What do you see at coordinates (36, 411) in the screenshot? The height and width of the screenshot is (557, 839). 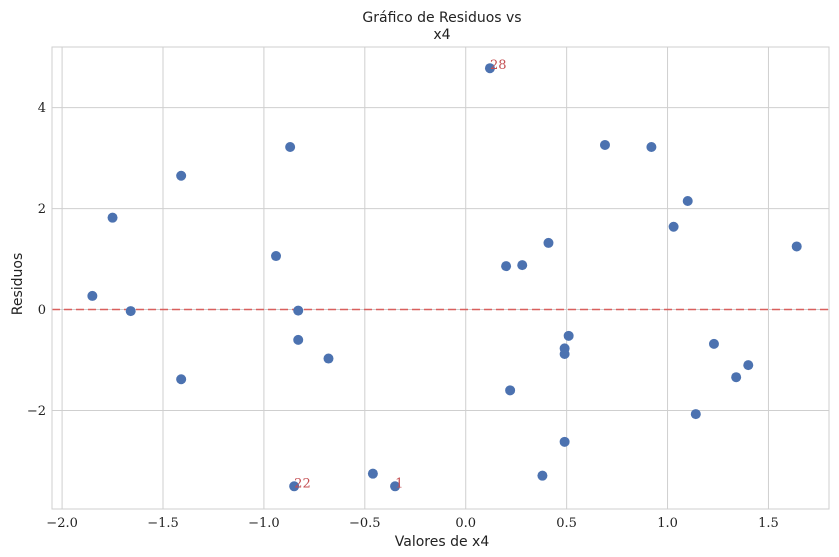 I see `y-tick-label: −2` at bounding box center [36, 411].